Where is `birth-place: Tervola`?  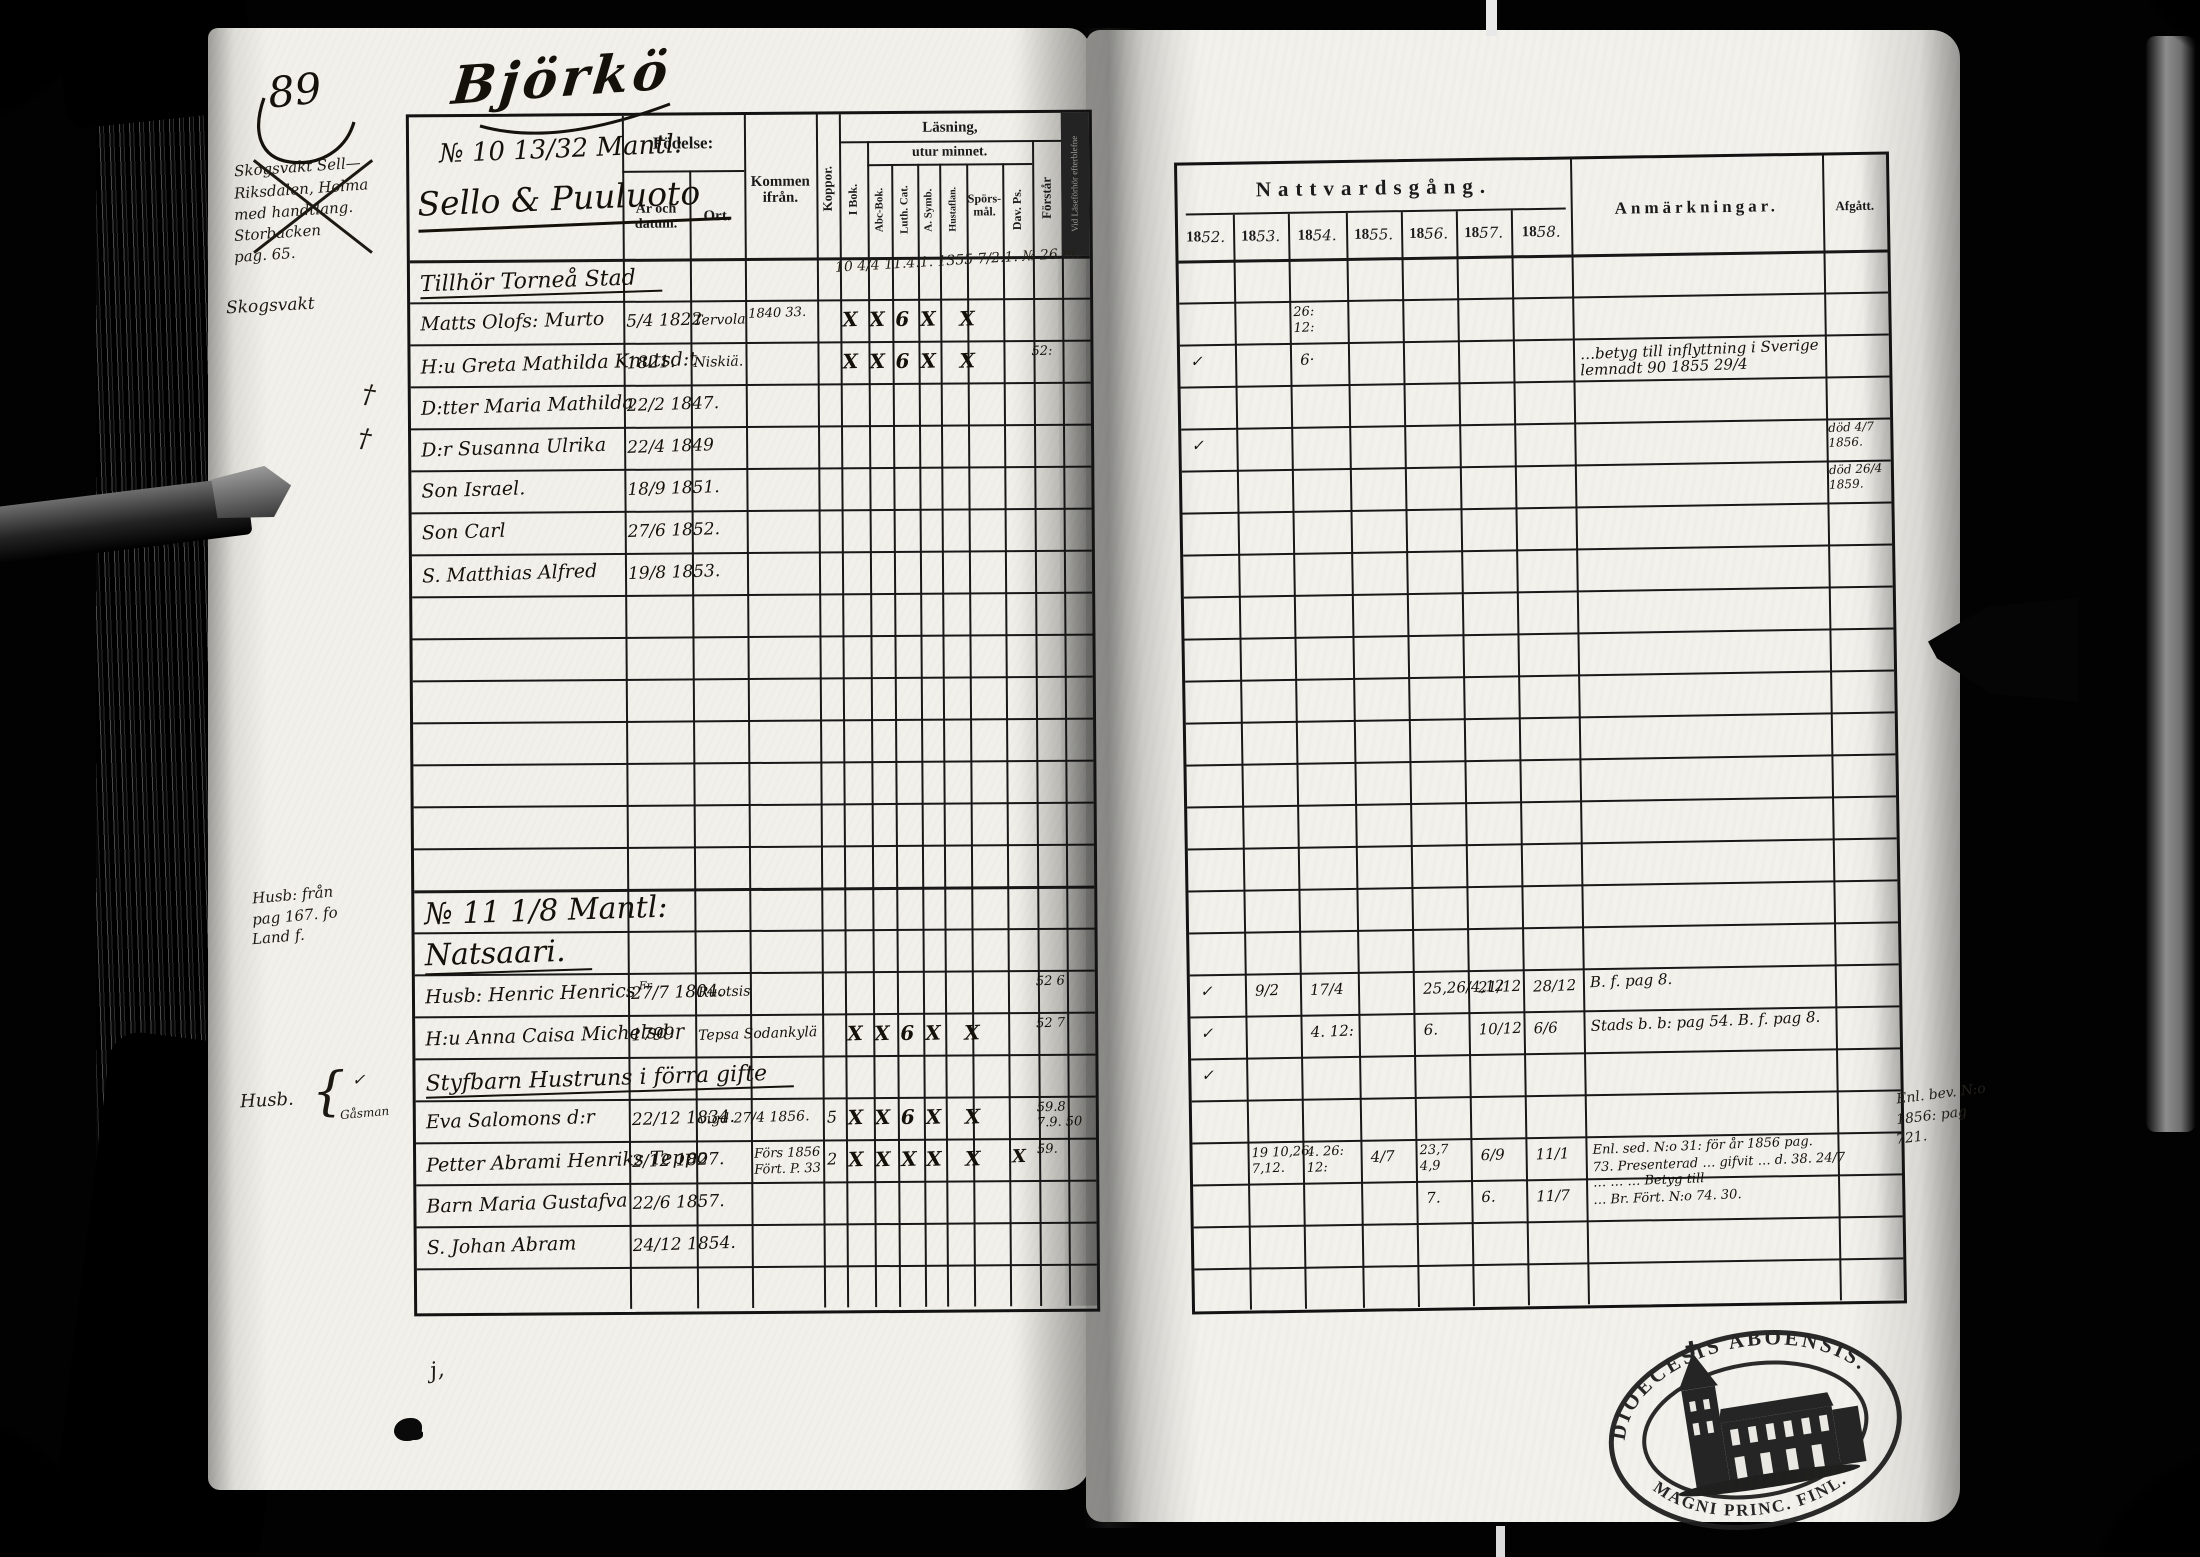
birth-place: Tervola is located at coordinates (719, 320).